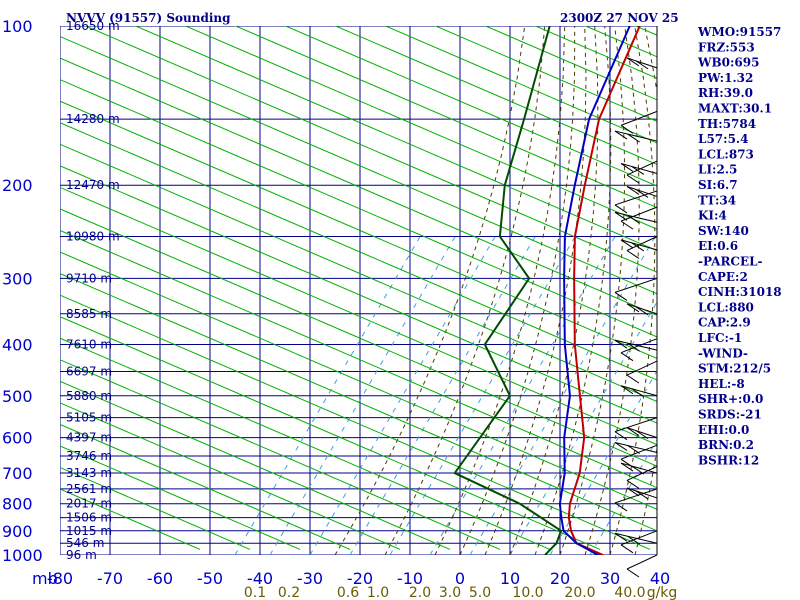 The width and height of the screenshot is (800, 600). What do you see at coordinates (728, 460) in the screenshot?
I see `index-entry: BSHR:12` at bounding box center [728, 460].